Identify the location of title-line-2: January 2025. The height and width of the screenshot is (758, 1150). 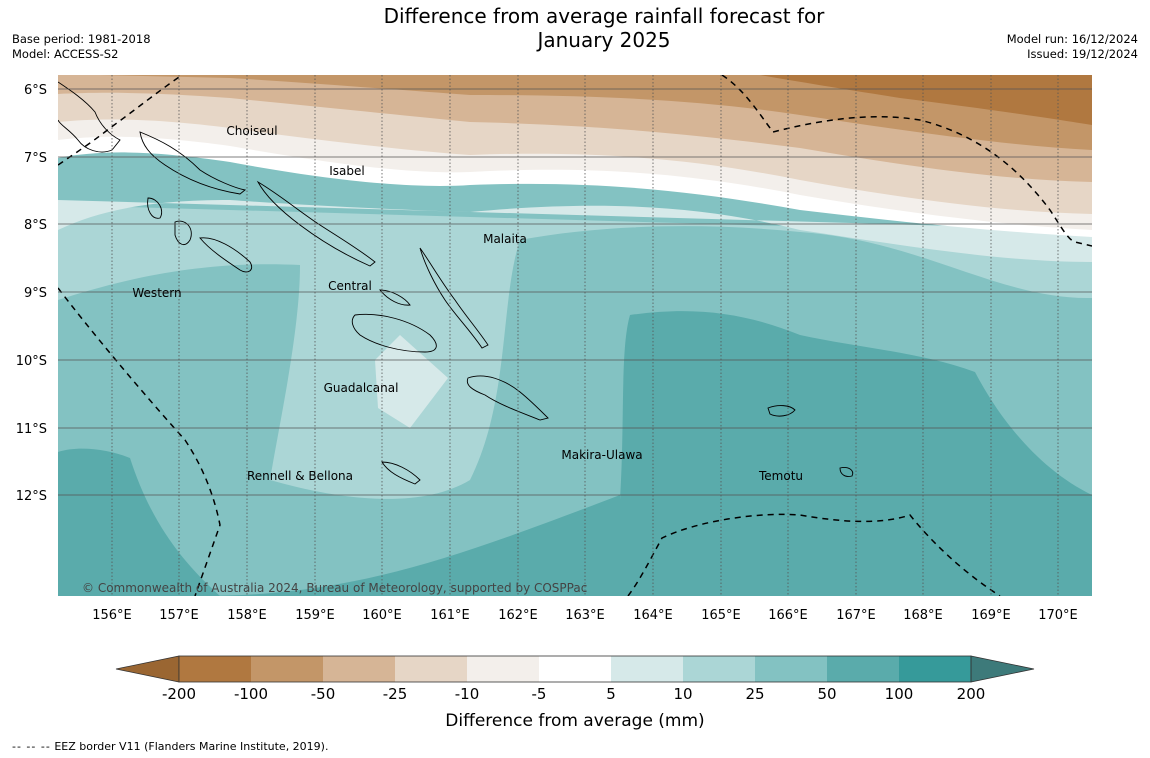
(604, 40).